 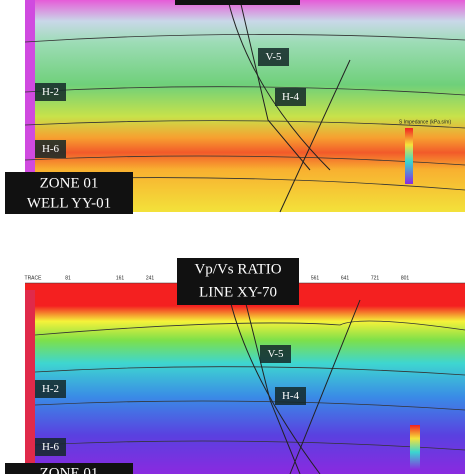 I want to click on trace-title: TRACE, so click(x=34, y=278).